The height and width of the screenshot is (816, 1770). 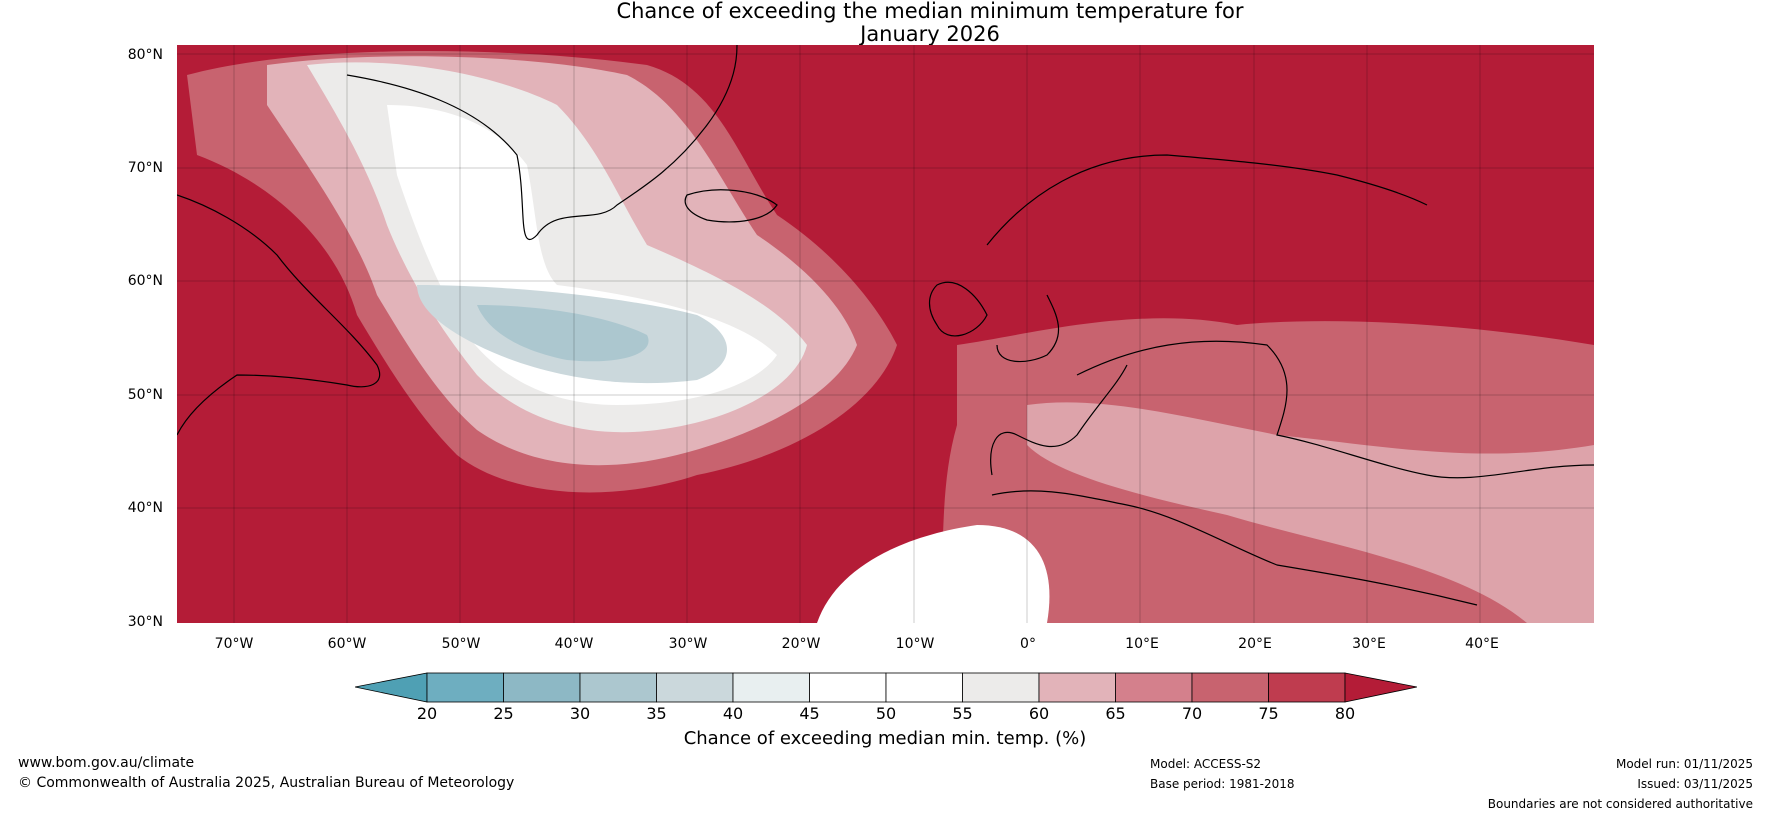 I want to click on lon-label-40w: 40°W, so click(x=574, y=644).